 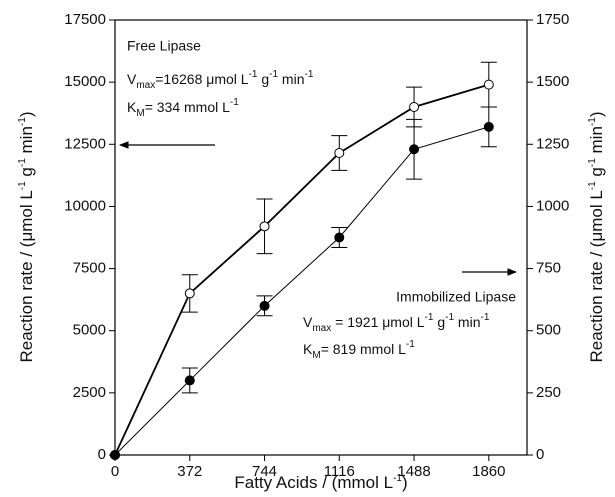 What do you see at coordinates (548, 268) in the screenshot?
I see `y2-tick-label: 750` at bounding box center [548, 268].